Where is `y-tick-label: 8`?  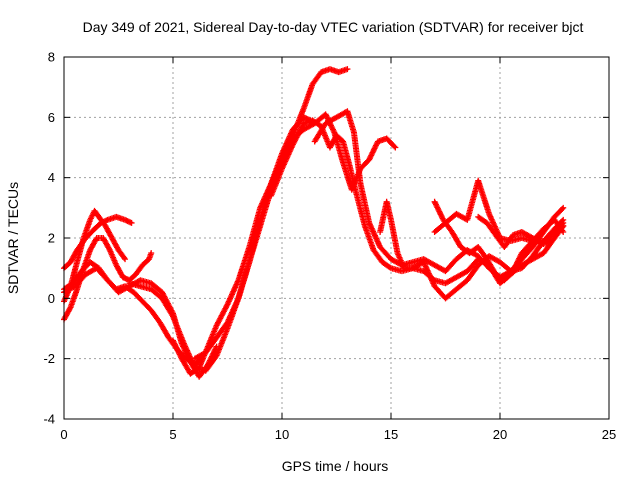
y-tick-label: 8 is located at coordinates (51, 57).